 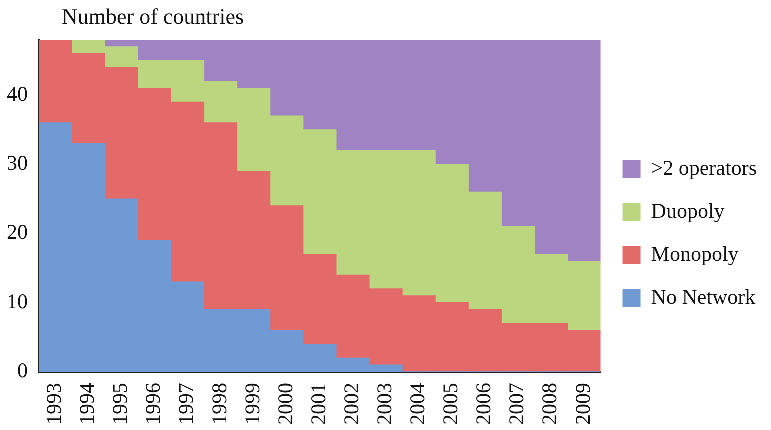 What do you see at coordinates (688, 211) in the screenshot?
I see `legend-label: Duopoly` at bounding box center [688, 211].